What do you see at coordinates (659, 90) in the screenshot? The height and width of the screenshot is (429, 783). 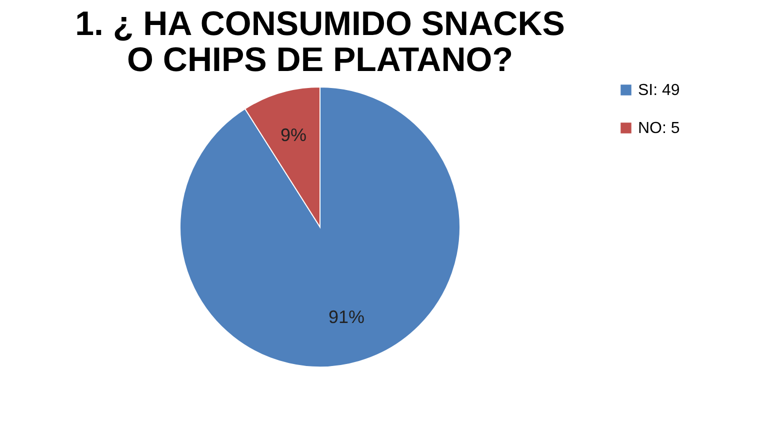 I see `legend-label: SI: 49` at bounding box center [659, 90].